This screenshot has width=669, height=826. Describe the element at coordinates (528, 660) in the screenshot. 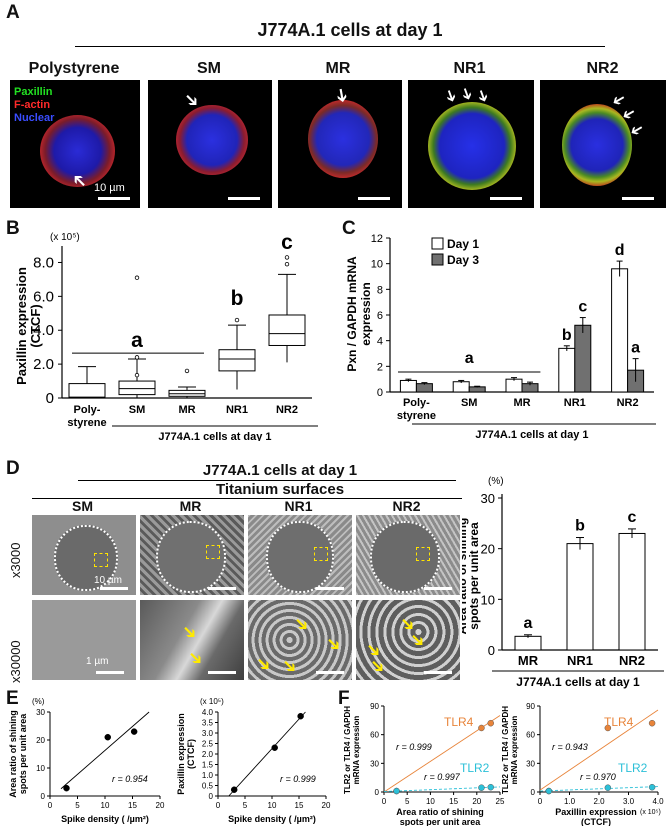

I see `category-label: MR` at that location.